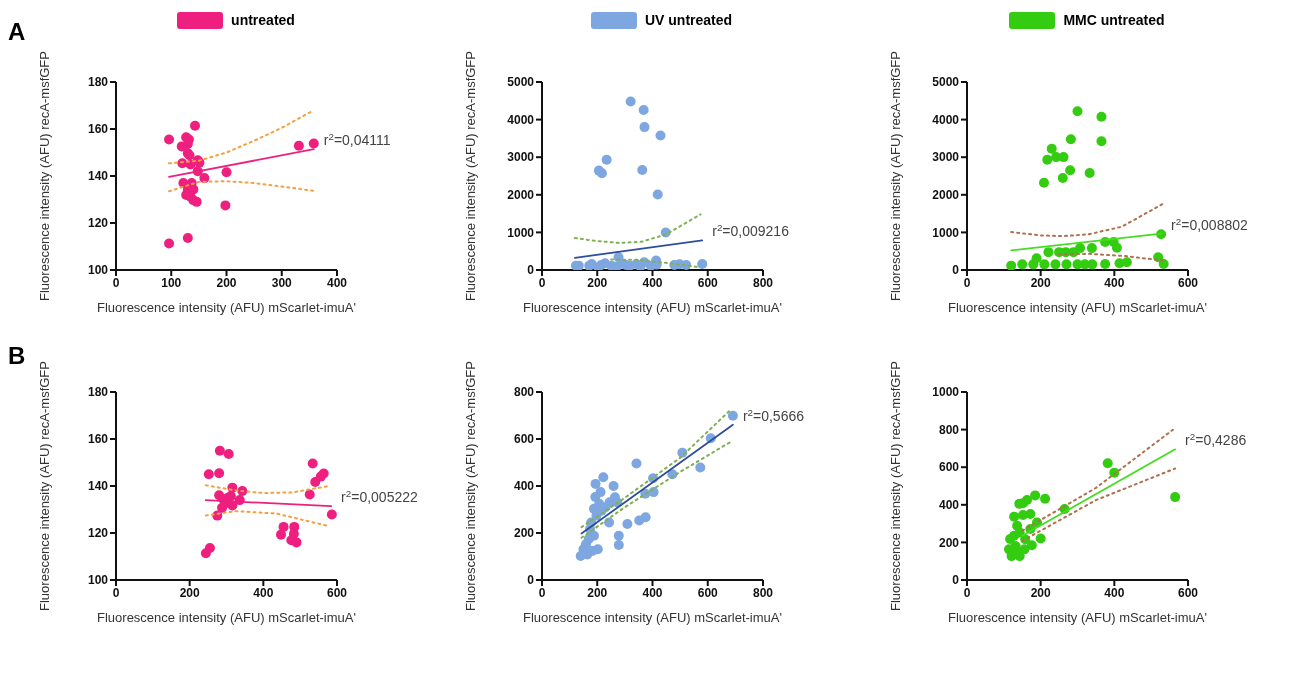  I want to click on x-tick-label: 300, so click(282, 282).